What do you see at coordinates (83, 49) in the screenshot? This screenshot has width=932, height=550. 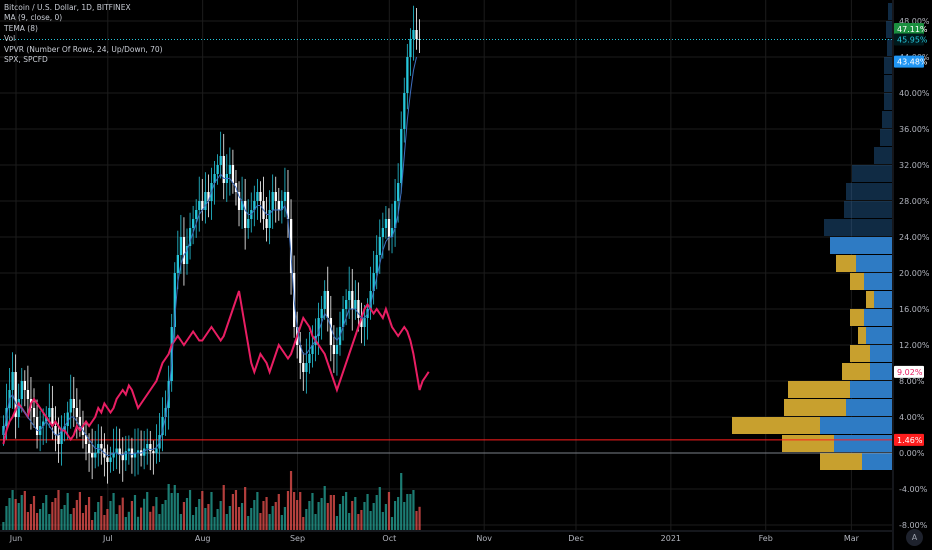 I see `legend-indicator-vpvr: VPVR (Number Of Rows, 24, Up/Down, 70)` at bounding box center [83, 49].